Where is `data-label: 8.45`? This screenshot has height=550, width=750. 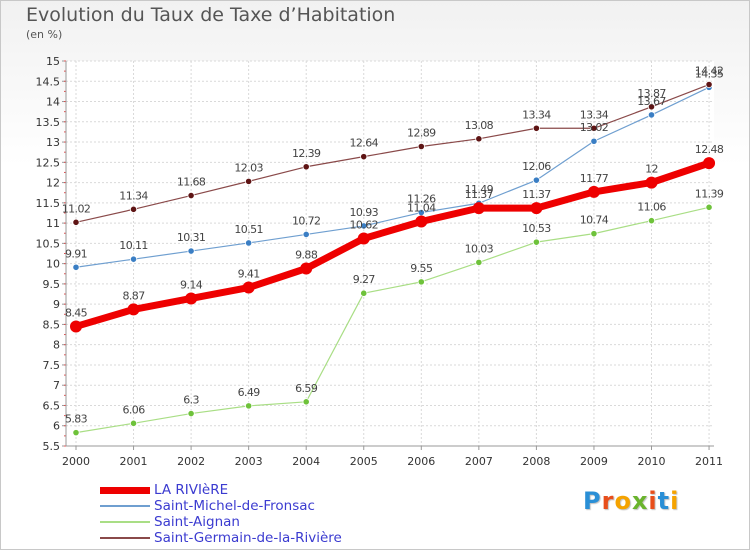
data-label: 8.45 is located at coordinates (76, 312).